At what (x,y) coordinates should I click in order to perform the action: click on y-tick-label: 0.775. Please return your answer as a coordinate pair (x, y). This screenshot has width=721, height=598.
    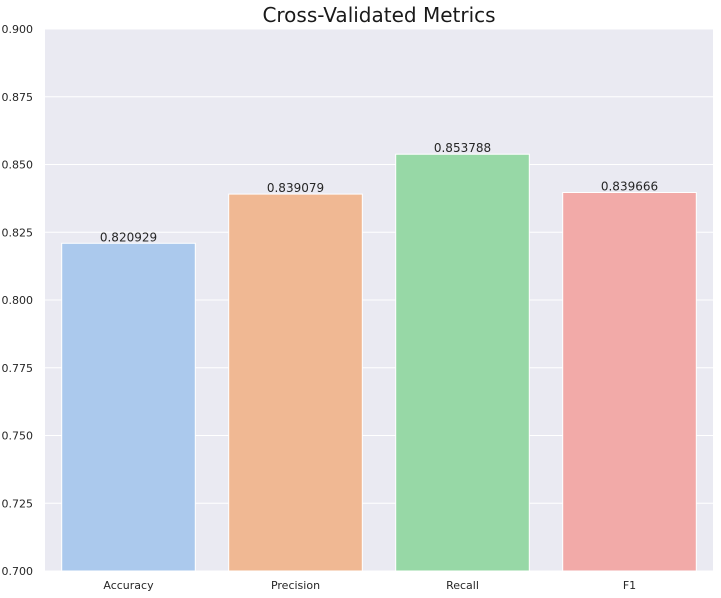
    Looking at the image, I should click on (18, 368).